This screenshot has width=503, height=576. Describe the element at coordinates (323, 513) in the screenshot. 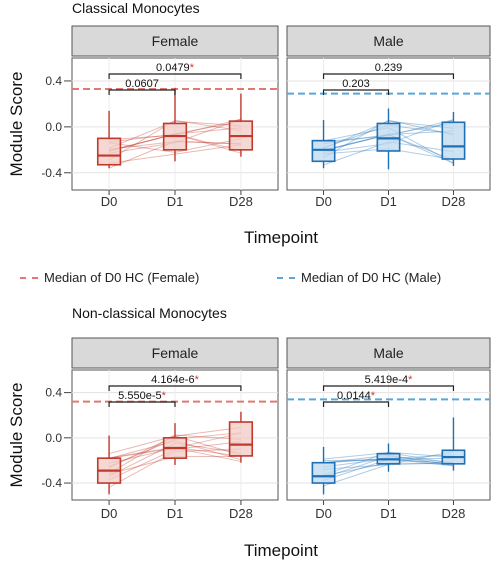

I see `chart-1-panel-1-xtick-label-0: D0` at that location.